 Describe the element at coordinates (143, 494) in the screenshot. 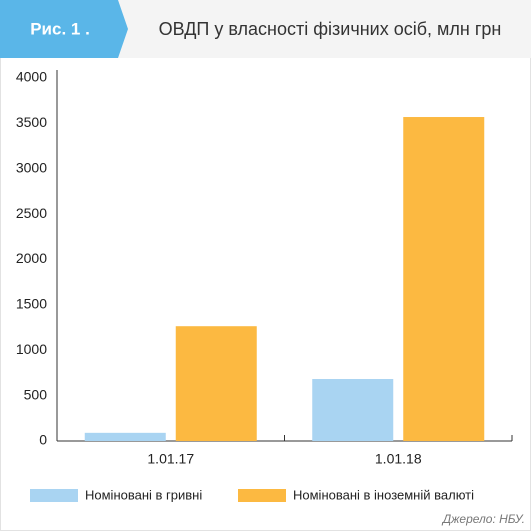

I see `legend-label: Номіновані в гривні` at that location.